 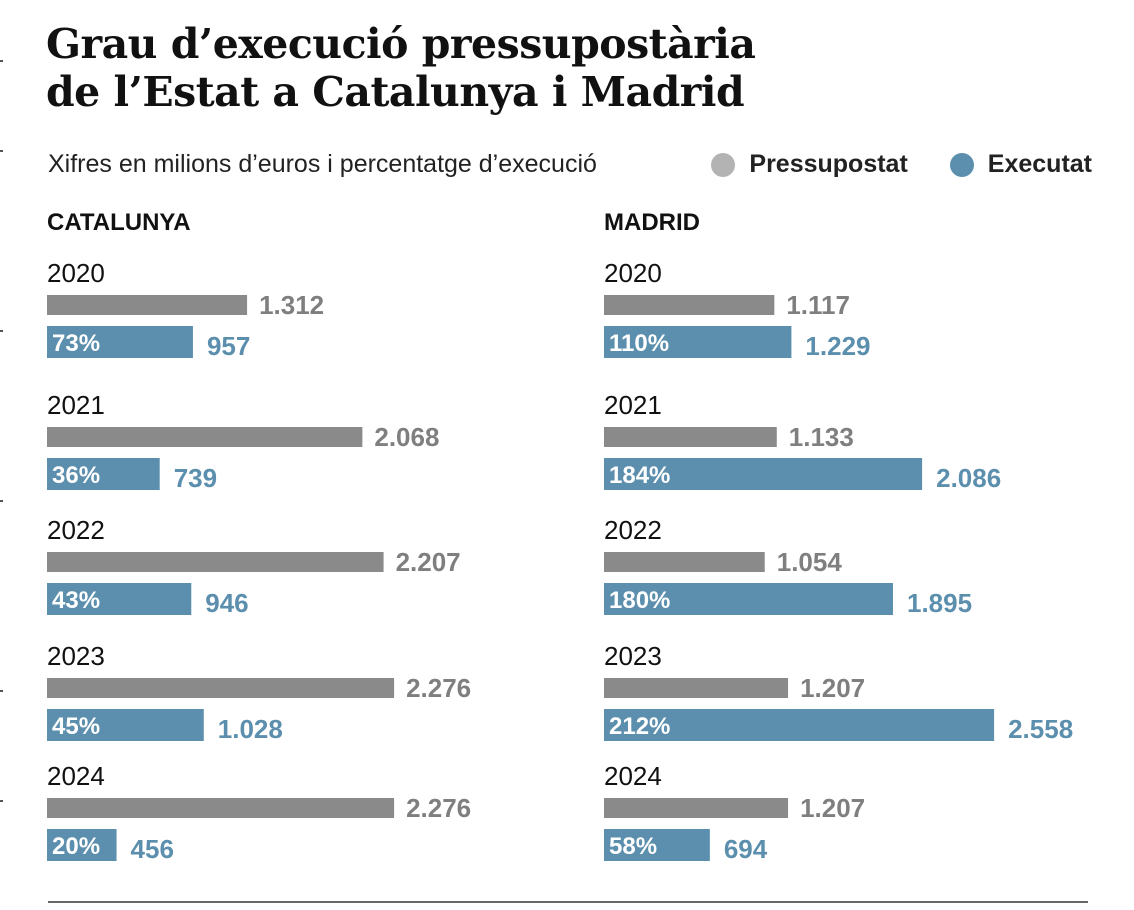 I want to click on legend-label-executed: Executat, so click(x=1039, y=164).